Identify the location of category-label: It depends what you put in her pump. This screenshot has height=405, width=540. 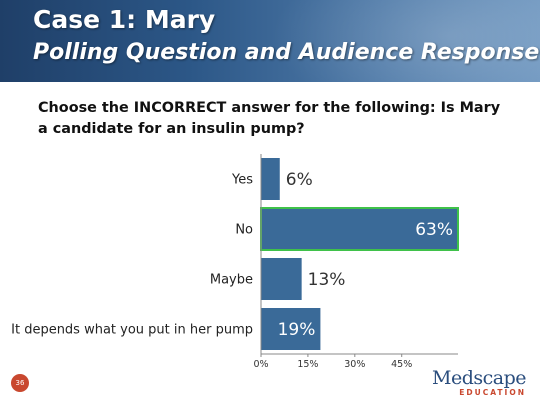
(132, 330).